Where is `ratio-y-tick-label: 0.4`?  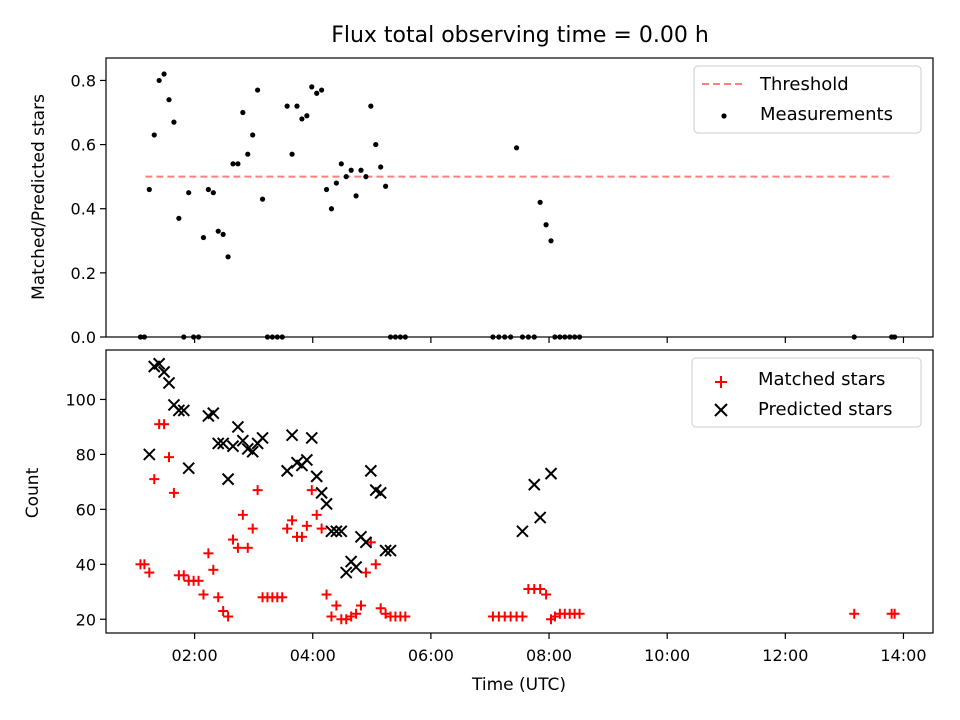 ratio-y-tick-label: 0.4 is located at coordinates (83, 209).